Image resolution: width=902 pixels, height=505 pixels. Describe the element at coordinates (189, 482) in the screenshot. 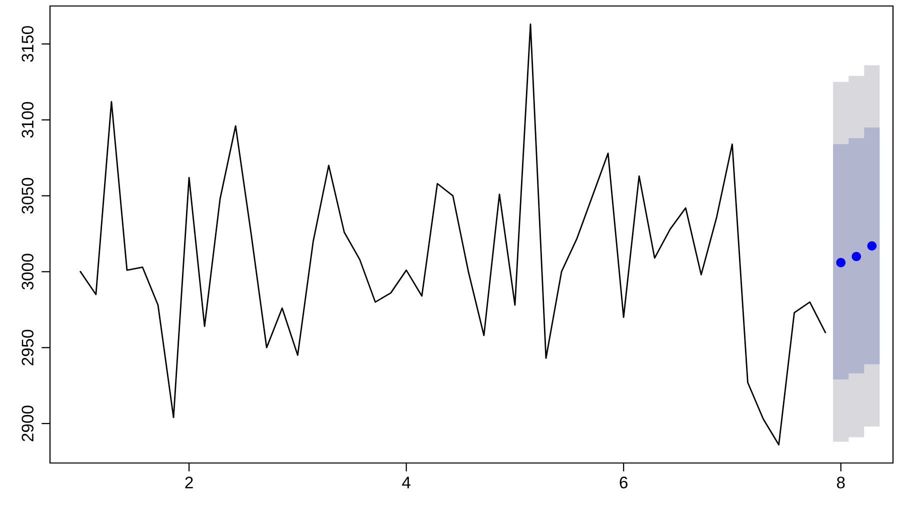

I see `x-tick-label: 2` at that location.